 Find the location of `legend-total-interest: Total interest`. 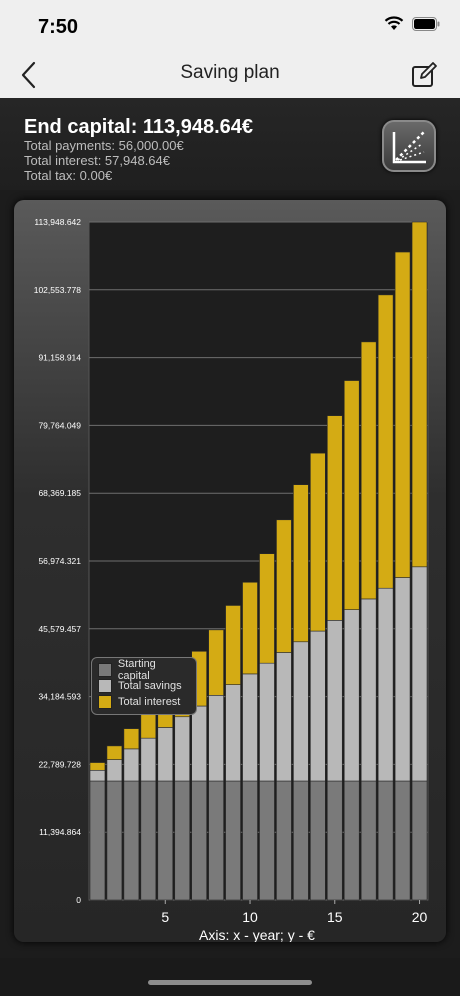

legend-total-interest: Total interest is located at coordinates (144, 702).